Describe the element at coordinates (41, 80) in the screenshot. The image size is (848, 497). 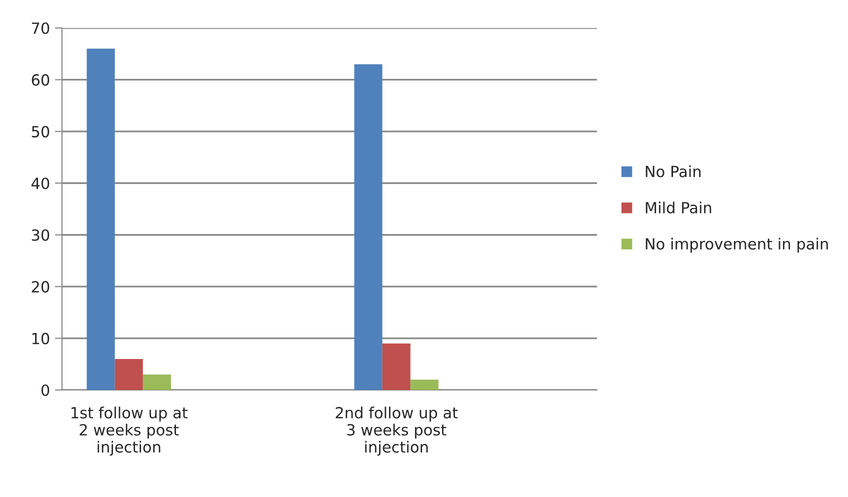
I see `y-tick-label: 60` at that location.